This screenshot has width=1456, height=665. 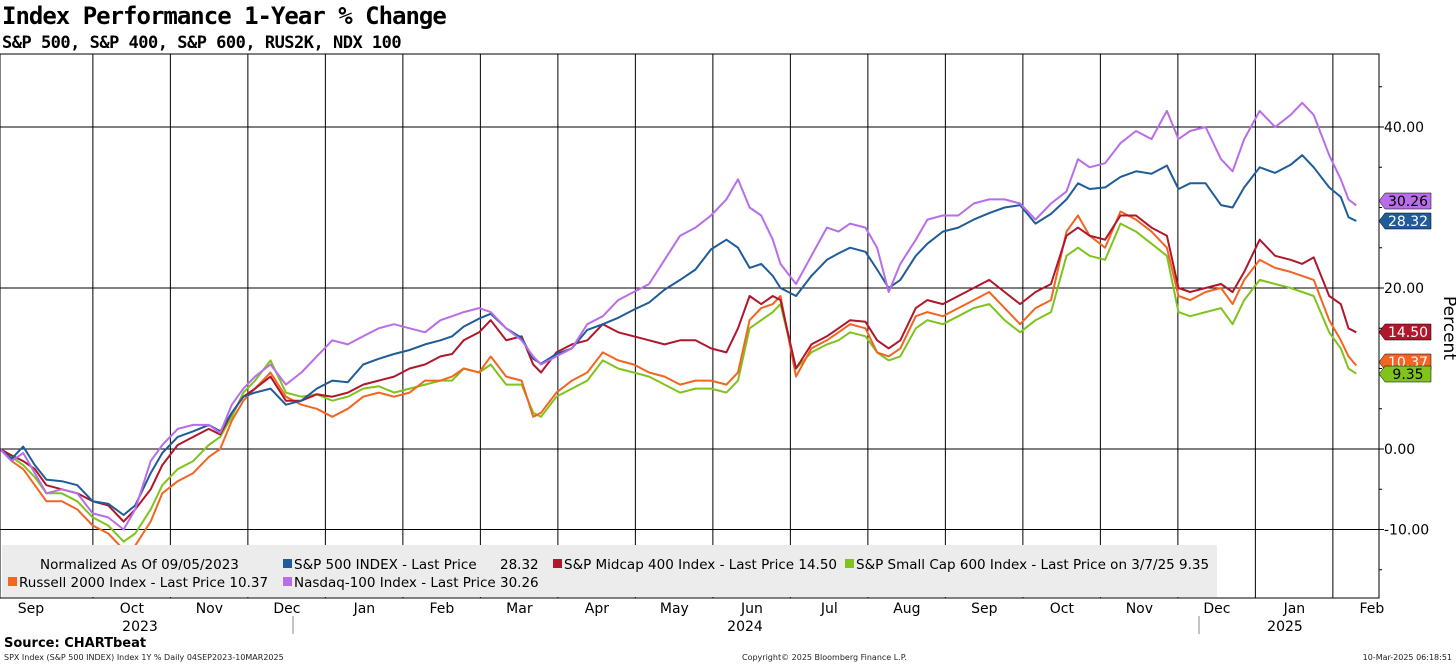 I want to click on last-value-label: 9.35, so click(x=1405, y=374).